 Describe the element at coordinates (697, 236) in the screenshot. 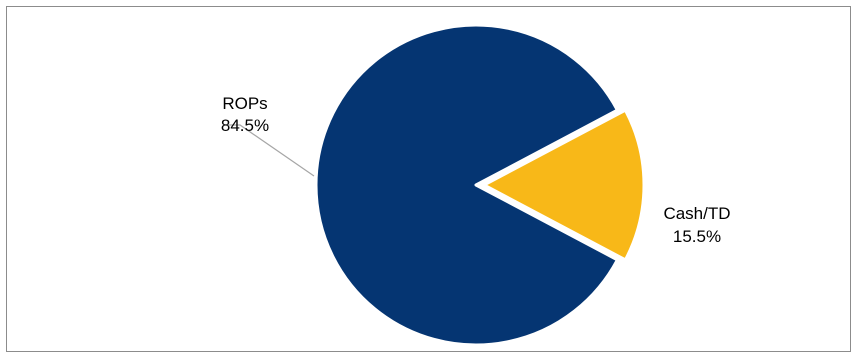

I see `slice-value-cash-td: 15.5%` at that location.